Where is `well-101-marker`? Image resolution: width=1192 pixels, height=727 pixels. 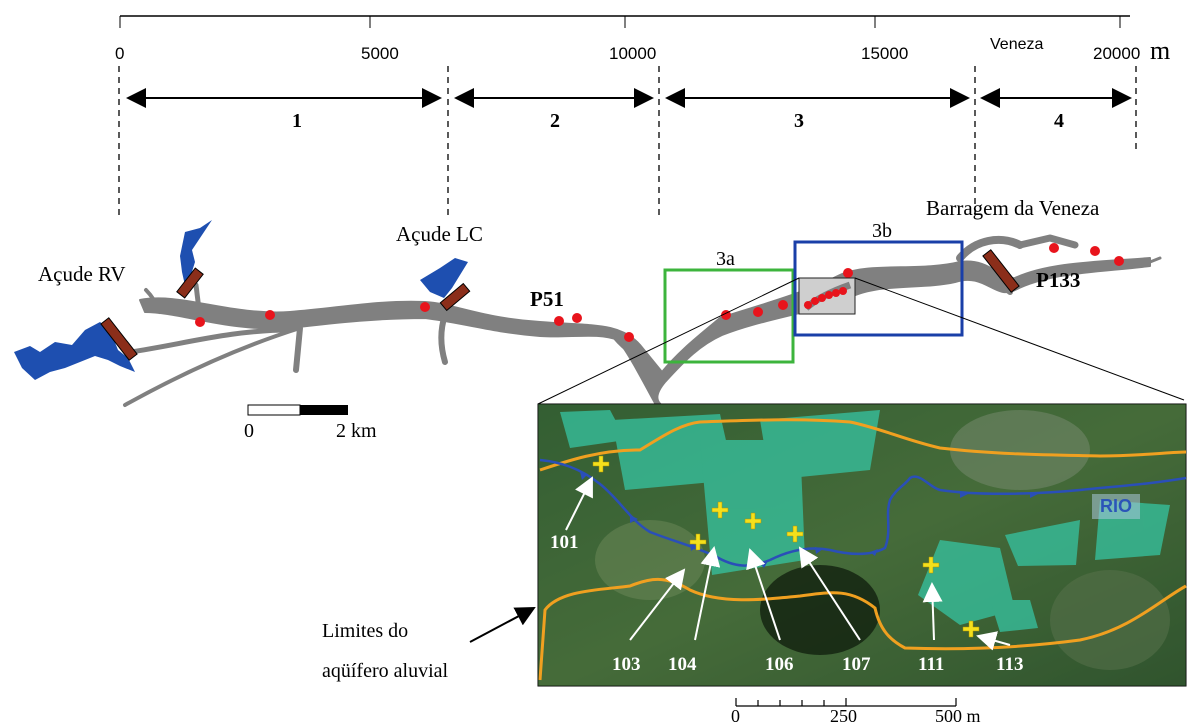
well-101-marker is located at coordinates (601, 464).